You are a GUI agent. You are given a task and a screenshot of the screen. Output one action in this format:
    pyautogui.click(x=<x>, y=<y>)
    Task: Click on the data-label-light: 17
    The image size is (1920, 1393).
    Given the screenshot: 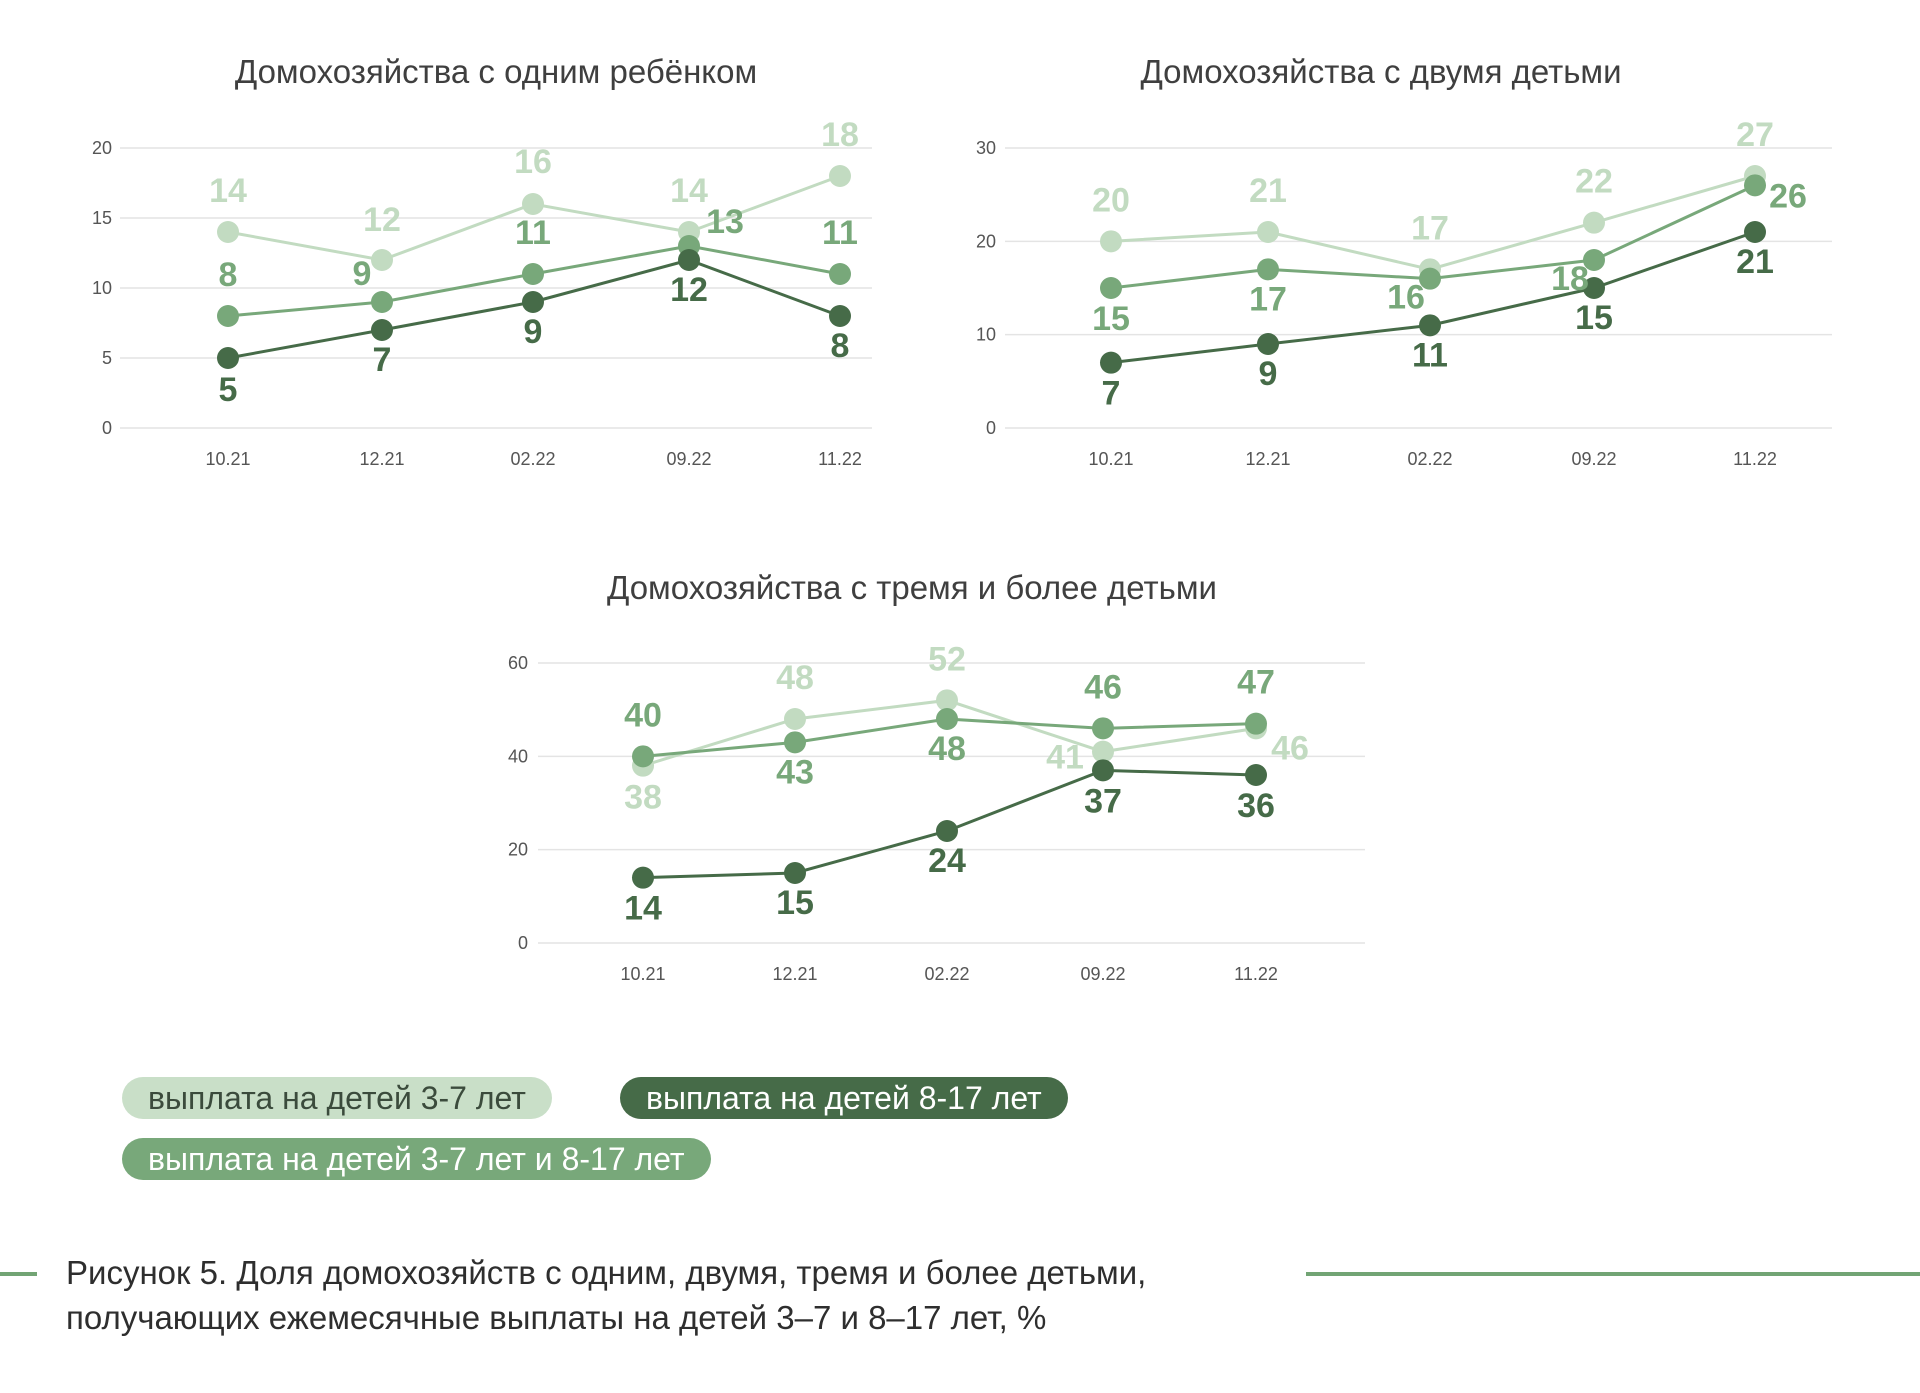 What is the action you would take?
    pyautogui.click(x=1430, y=228)
    